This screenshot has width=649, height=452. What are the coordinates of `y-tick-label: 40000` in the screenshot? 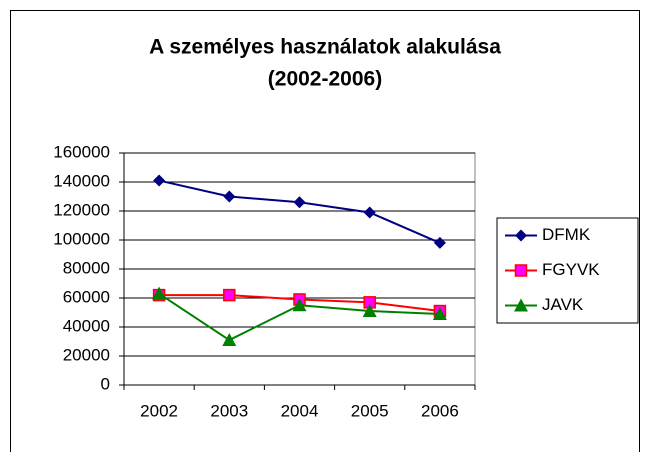 It's located at (86, 325).